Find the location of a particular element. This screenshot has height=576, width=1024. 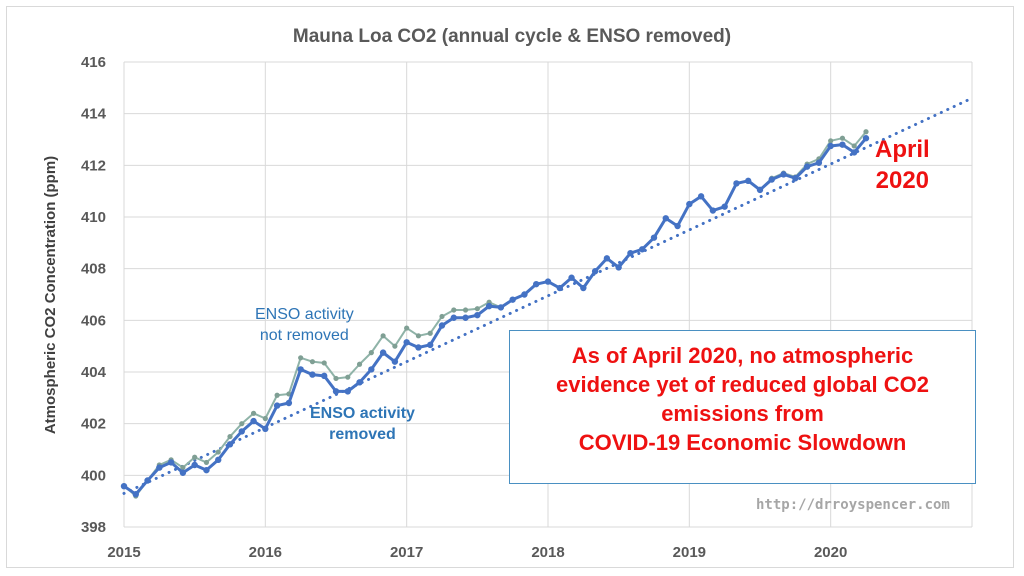

annotation-line: ENSO activity is located at coordinates (304, 314).